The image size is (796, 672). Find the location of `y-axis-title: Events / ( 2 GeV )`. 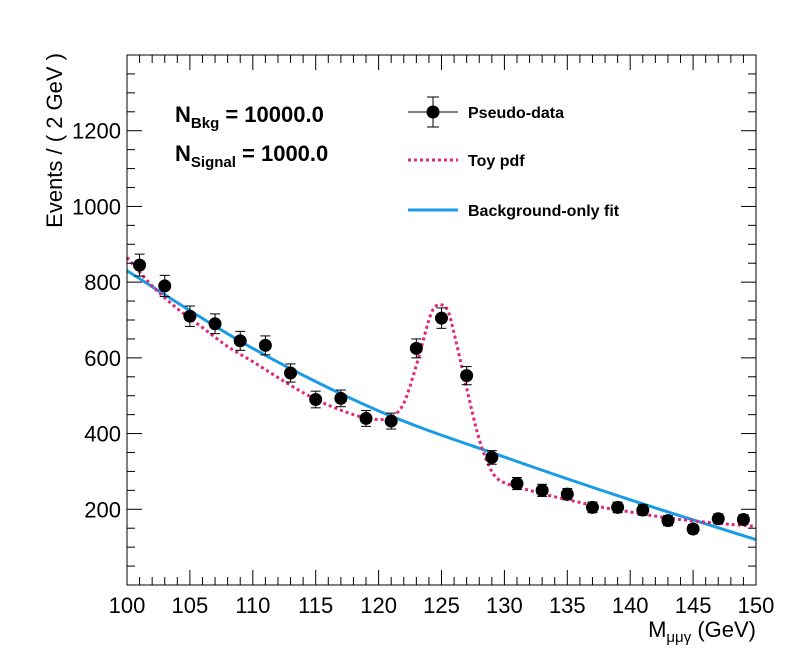

y-axis-title: Events / ( 2 GeV ) is located at coordinates (54, 140).